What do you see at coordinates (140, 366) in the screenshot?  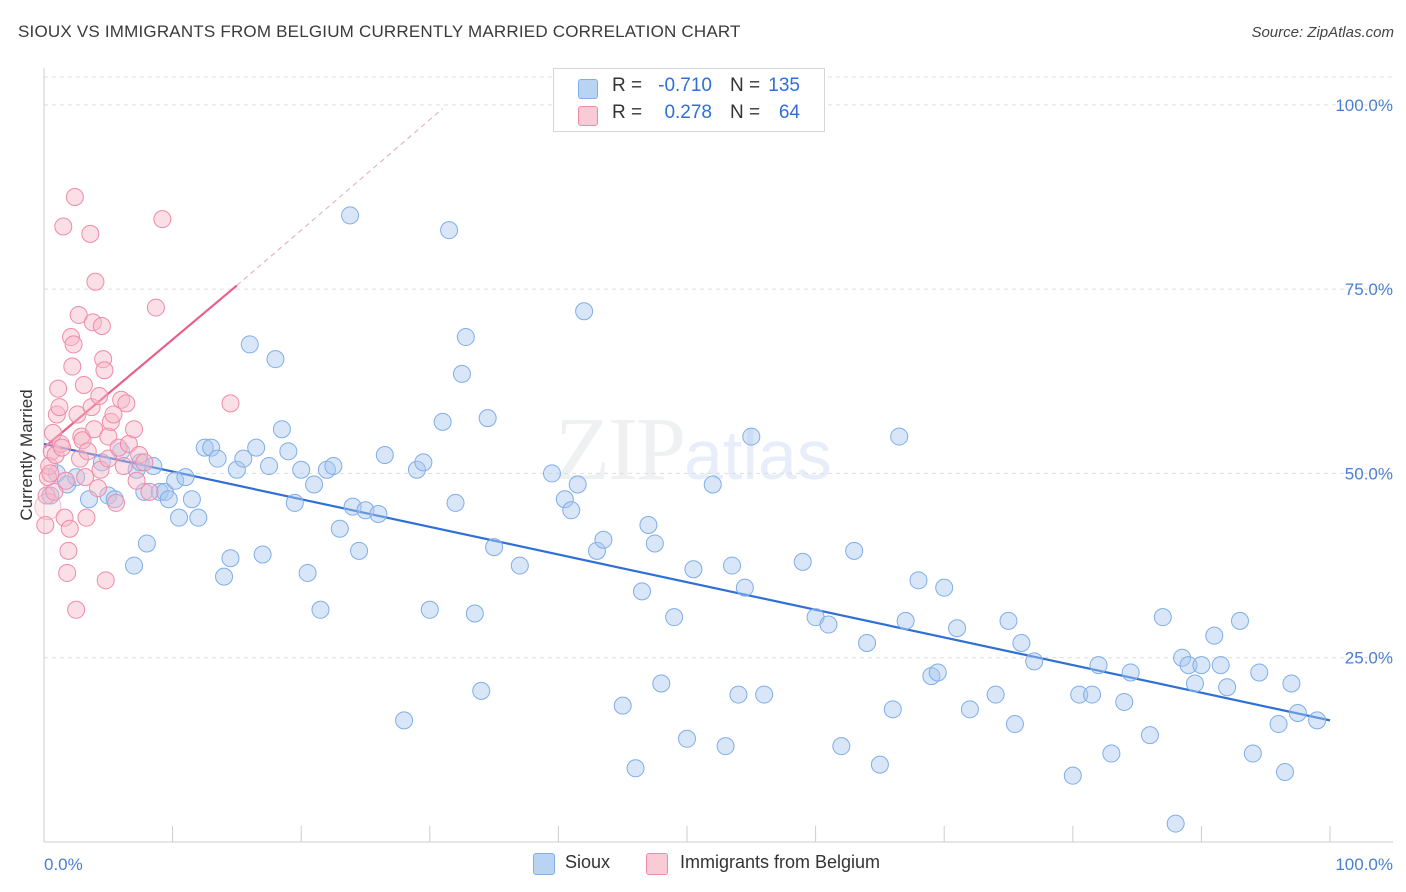 I see `belgium-trend-line` at bounding box center [140, 366].